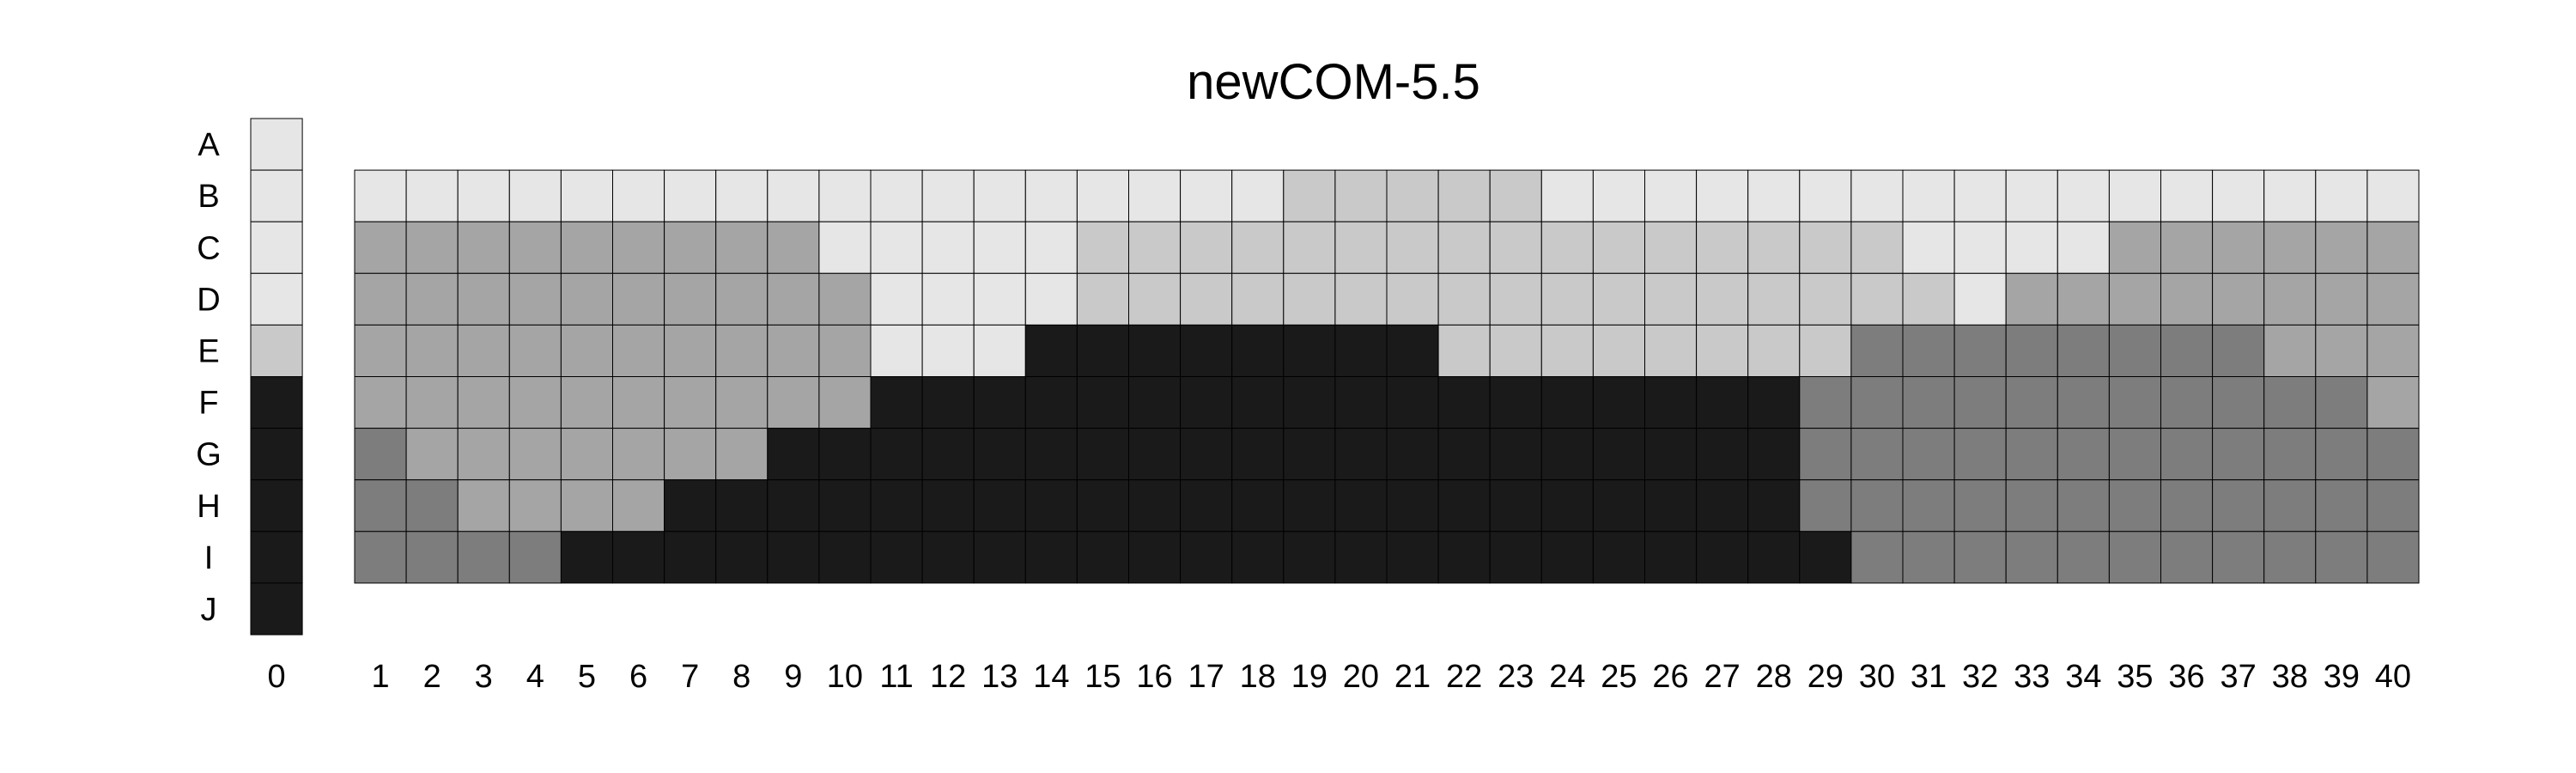 This screenshot has height=773, width=2576. I want to click on column-label-34: 34, so click(2083, 677).